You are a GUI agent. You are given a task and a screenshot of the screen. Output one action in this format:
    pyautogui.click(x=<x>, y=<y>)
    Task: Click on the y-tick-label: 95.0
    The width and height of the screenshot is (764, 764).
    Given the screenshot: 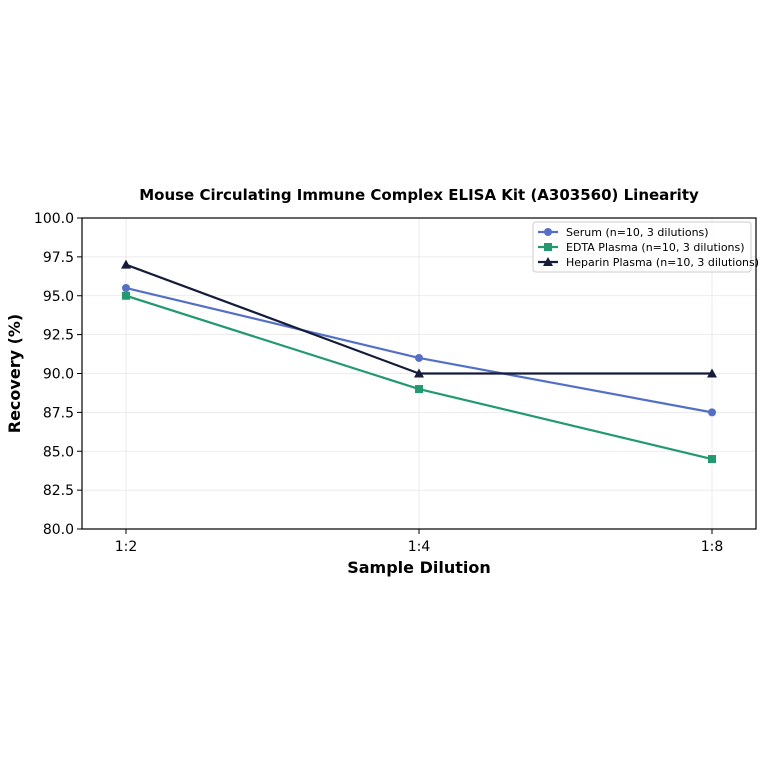 What is the action you would take?
    pyautogui.click(x=58, y=297)
    